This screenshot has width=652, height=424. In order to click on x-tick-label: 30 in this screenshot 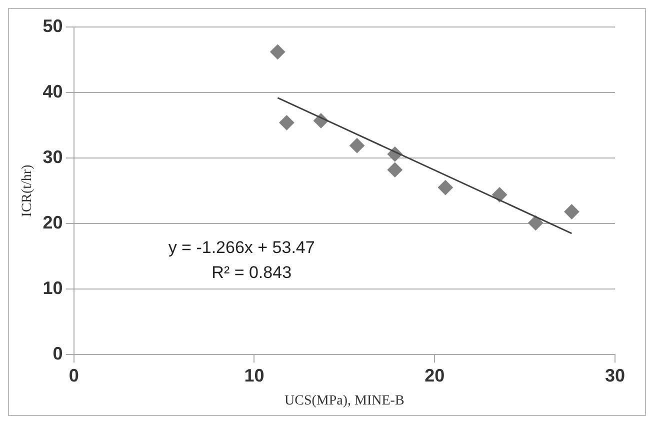, I will do `click(615, 375)`.